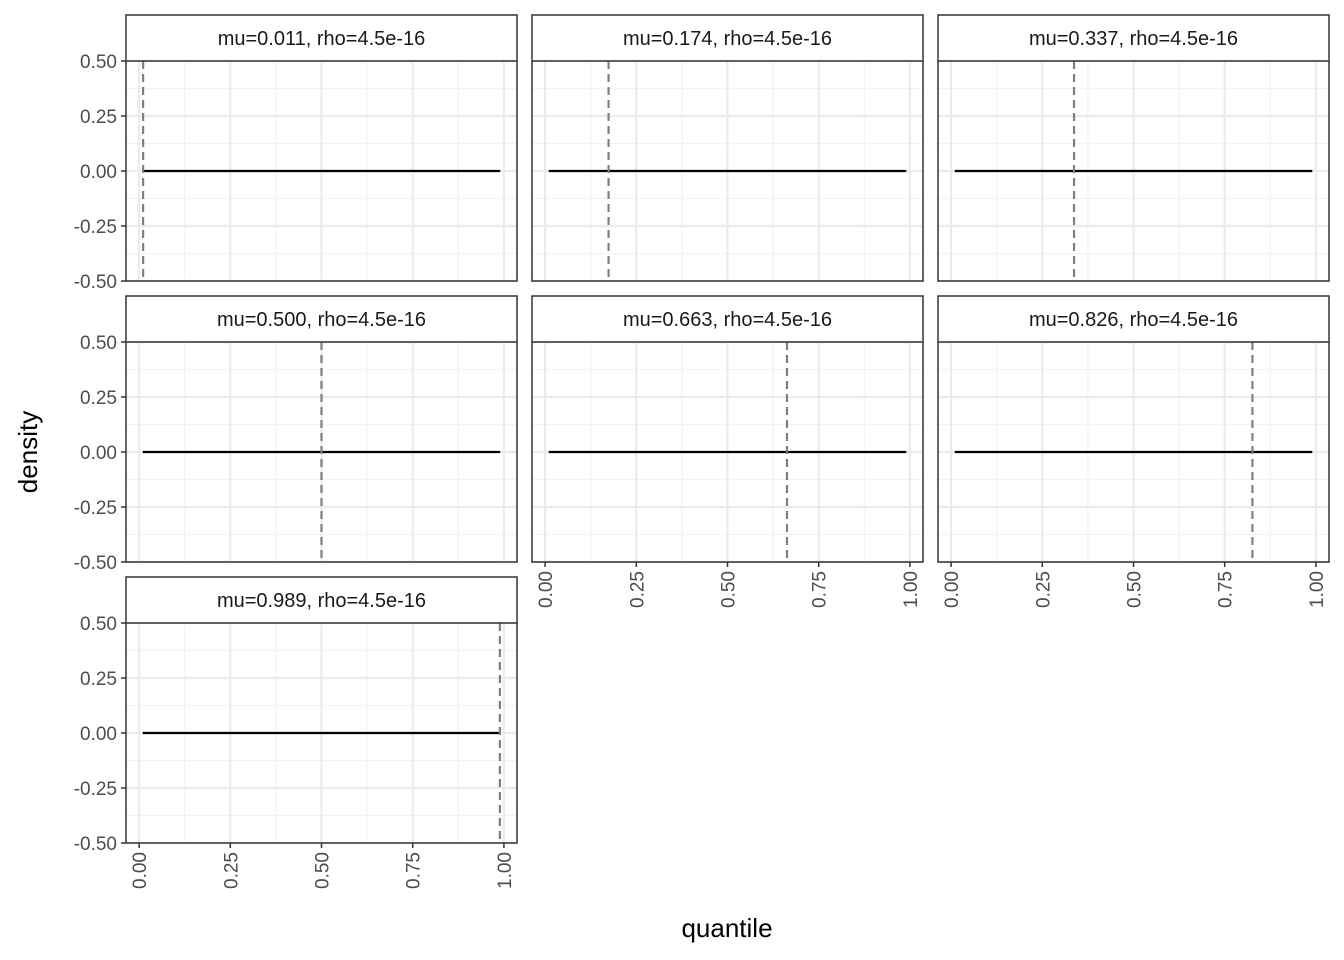 This screenshot has width=1344, height=960. What do you see at coordinates (726, 928) in the screenshot?
I see `x-axis-title: quantile` at bounding box center [726, 928].